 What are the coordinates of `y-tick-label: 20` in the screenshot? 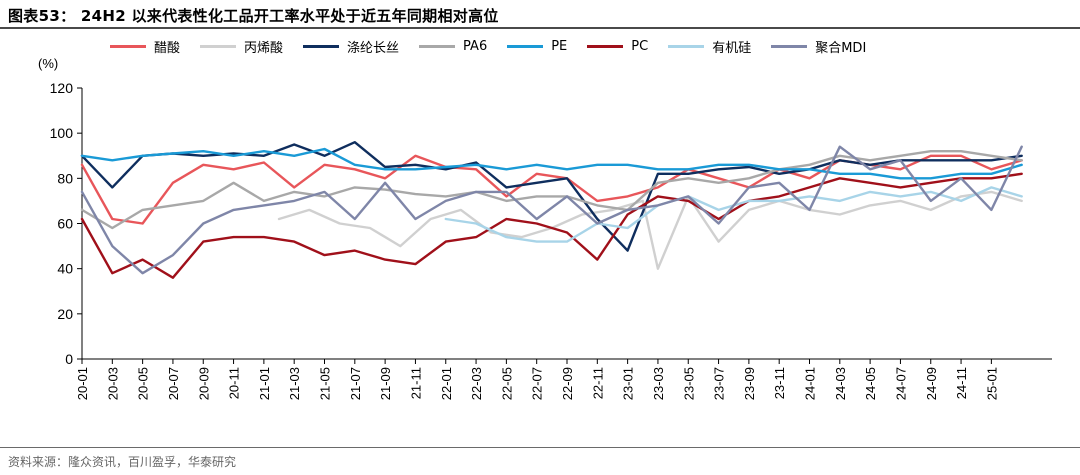 It's located at (65, 314).